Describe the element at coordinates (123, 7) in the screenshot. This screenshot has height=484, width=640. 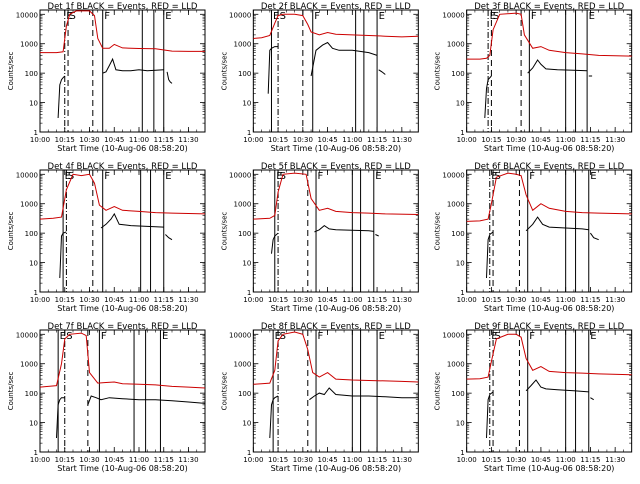
I see `chart-title: Det 1f BLACK = Events, RED = LLD` at that location.